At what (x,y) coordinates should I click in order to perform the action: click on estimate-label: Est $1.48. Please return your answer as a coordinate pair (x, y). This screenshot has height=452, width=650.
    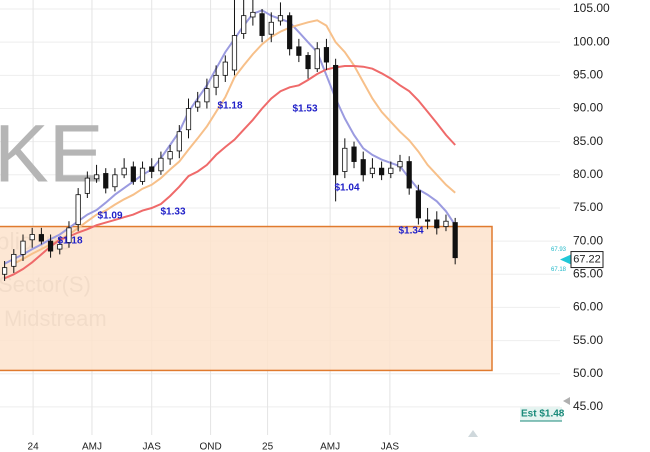
    Looking at the image, I should click on (543, 414).